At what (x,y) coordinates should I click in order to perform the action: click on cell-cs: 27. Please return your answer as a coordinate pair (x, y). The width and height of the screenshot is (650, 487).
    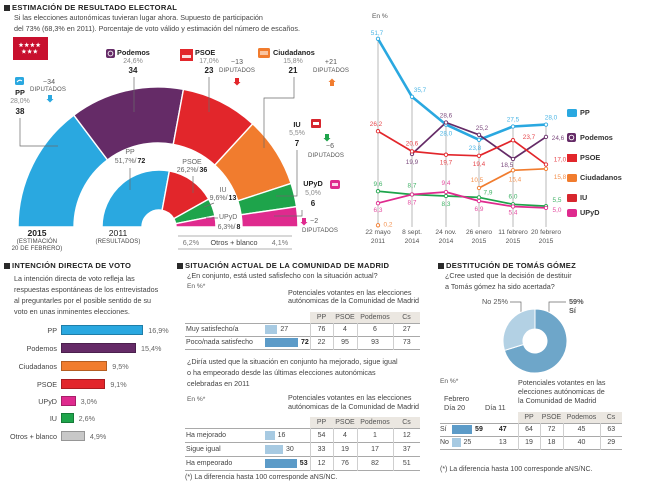
    Looking at the image, I should click on (406, 330).